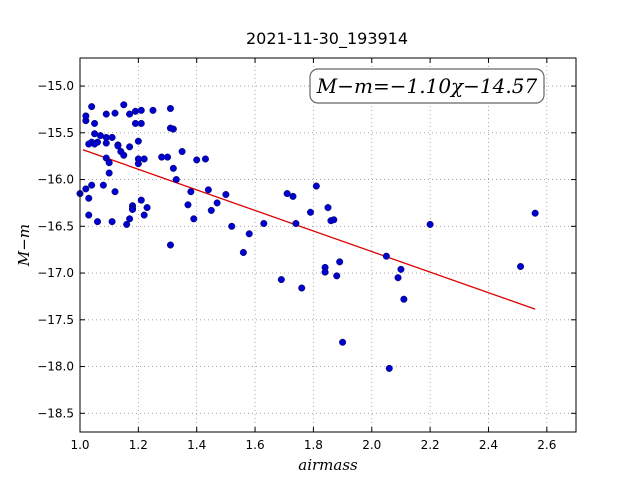  Describe the element at coordinates (55, 413) in the screenshot. I see `y-tick-label: −18.5` at that location.